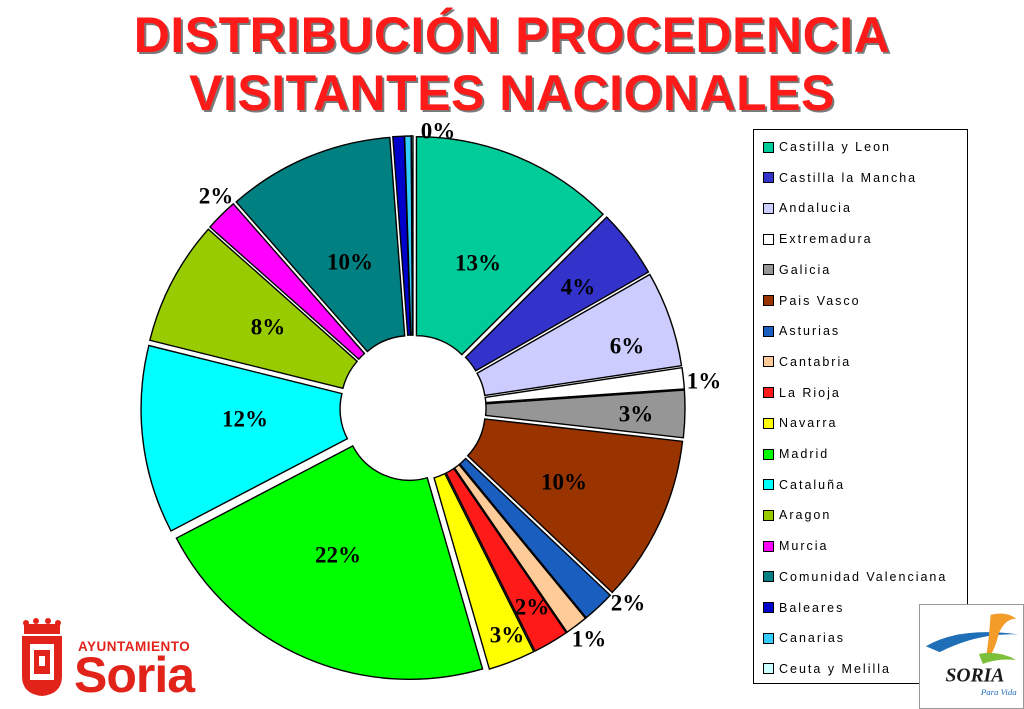 The height and width of the screenshot is (709, 1024). I want to click on legend-item-aragon: Aragon, so click(797, 515).